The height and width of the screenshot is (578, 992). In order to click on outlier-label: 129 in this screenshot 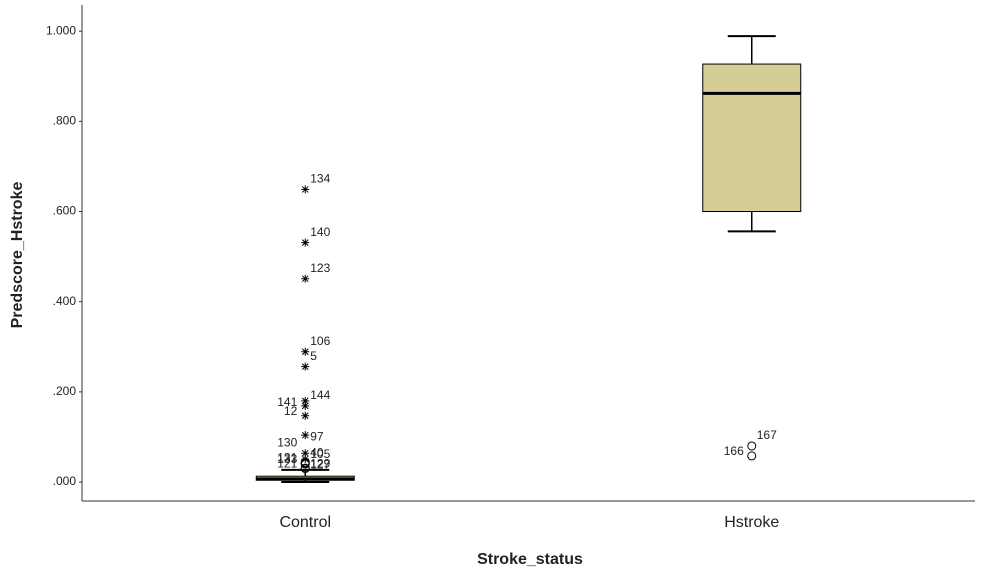, I will do `click(320, 464)`.